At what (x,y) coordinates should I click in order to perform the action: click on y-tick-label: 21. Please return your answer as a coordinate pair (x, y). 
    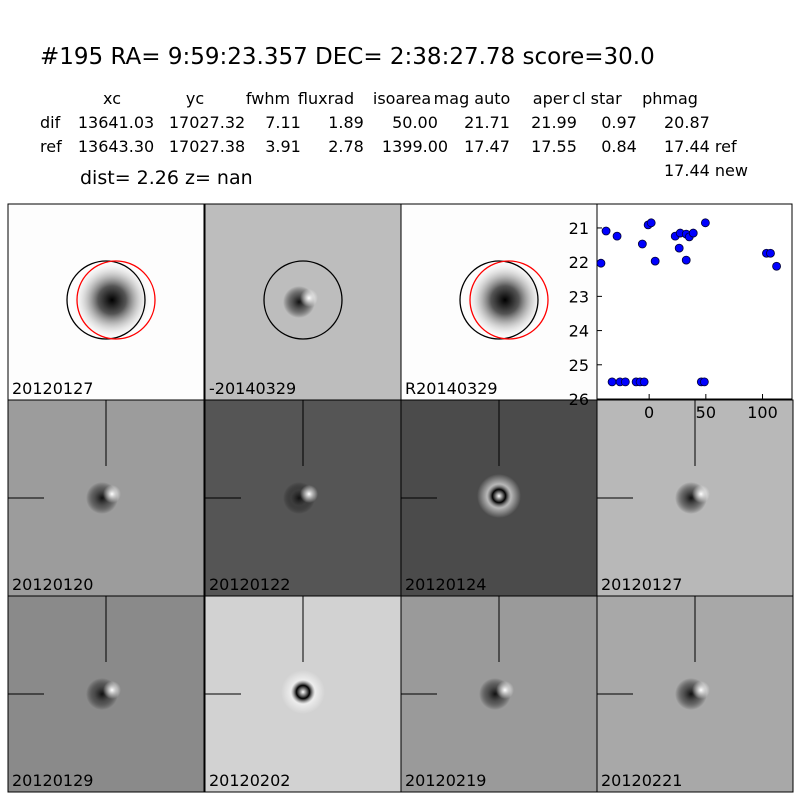
    Looking at the image, I should click on (579, 228).